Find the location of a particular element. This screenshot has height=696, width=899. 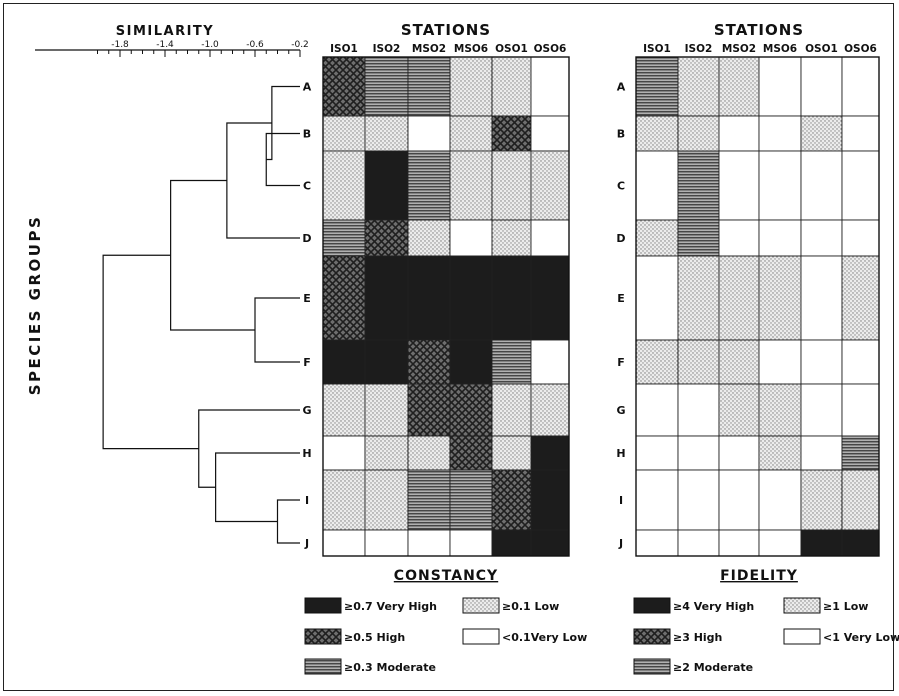

legend-label: ≥2 Moderate is located at coordinates (713, 667).